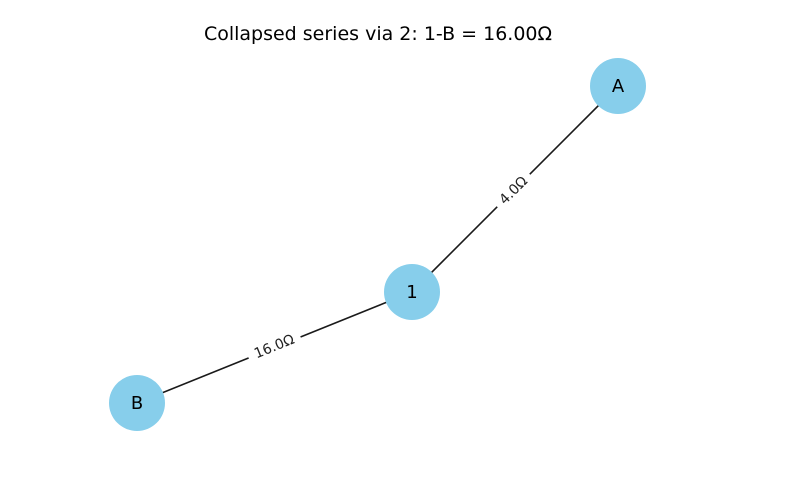  I want to click on node-label-B: B, so click(137, 403).